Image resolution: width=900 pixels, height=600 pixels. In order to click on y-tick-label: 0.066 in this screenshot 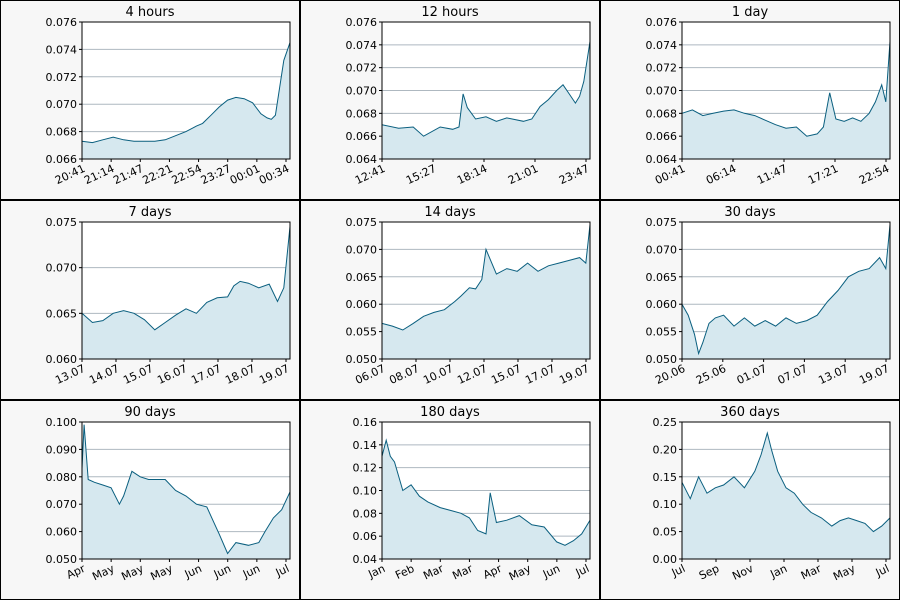, I will do `click(662, 136)`.